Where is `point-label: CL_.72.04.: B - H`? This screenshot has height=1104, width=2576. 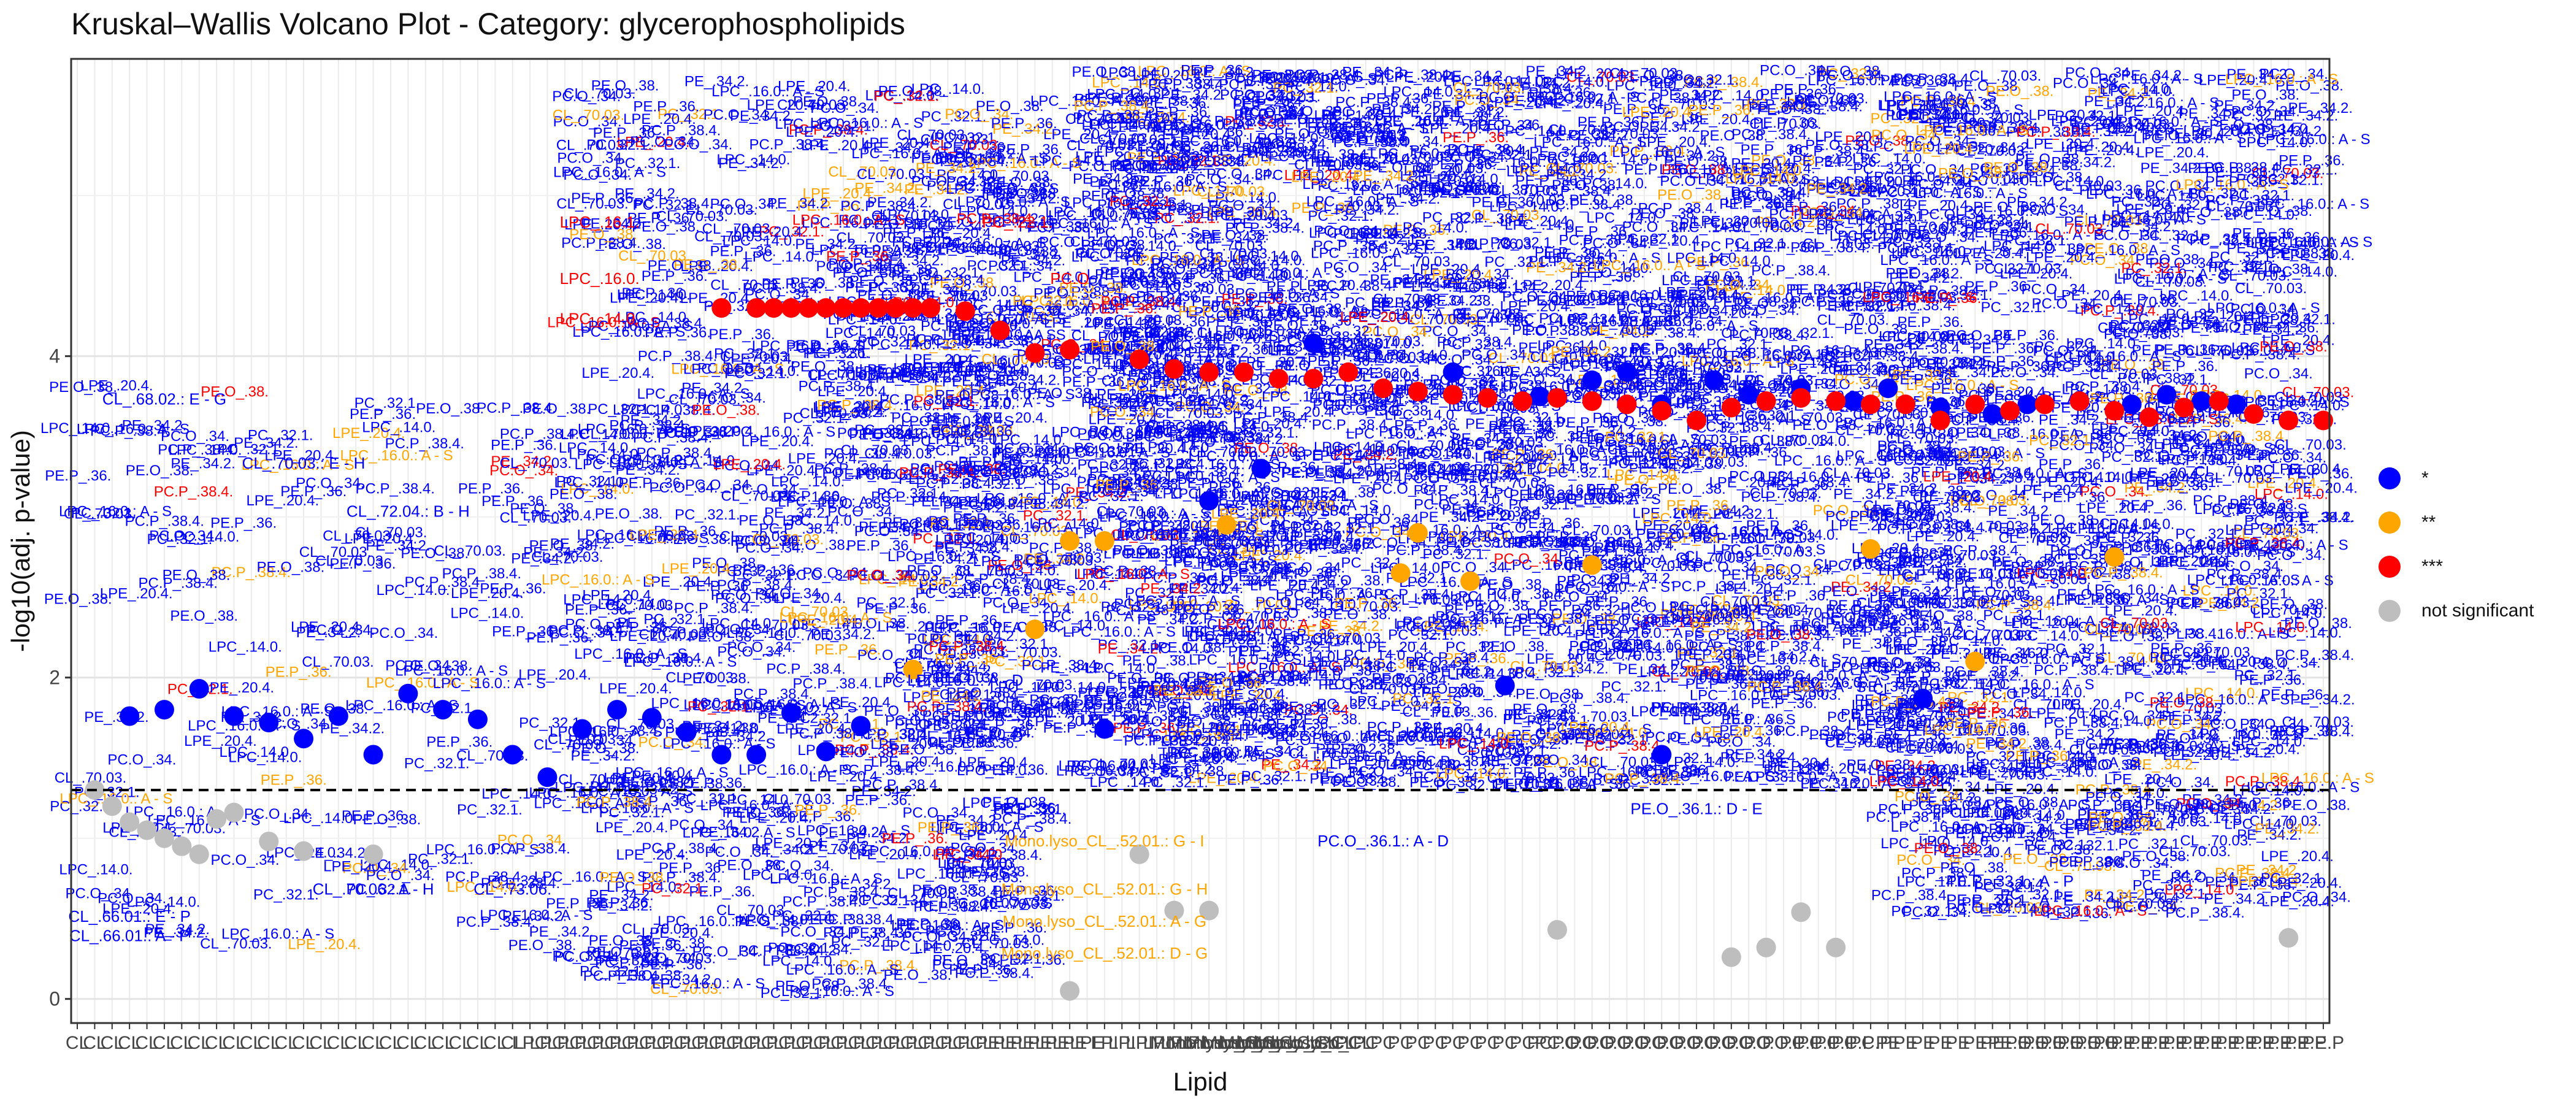 point-label: CL_.72.04.: B - H is located at coordinates (408, 511).